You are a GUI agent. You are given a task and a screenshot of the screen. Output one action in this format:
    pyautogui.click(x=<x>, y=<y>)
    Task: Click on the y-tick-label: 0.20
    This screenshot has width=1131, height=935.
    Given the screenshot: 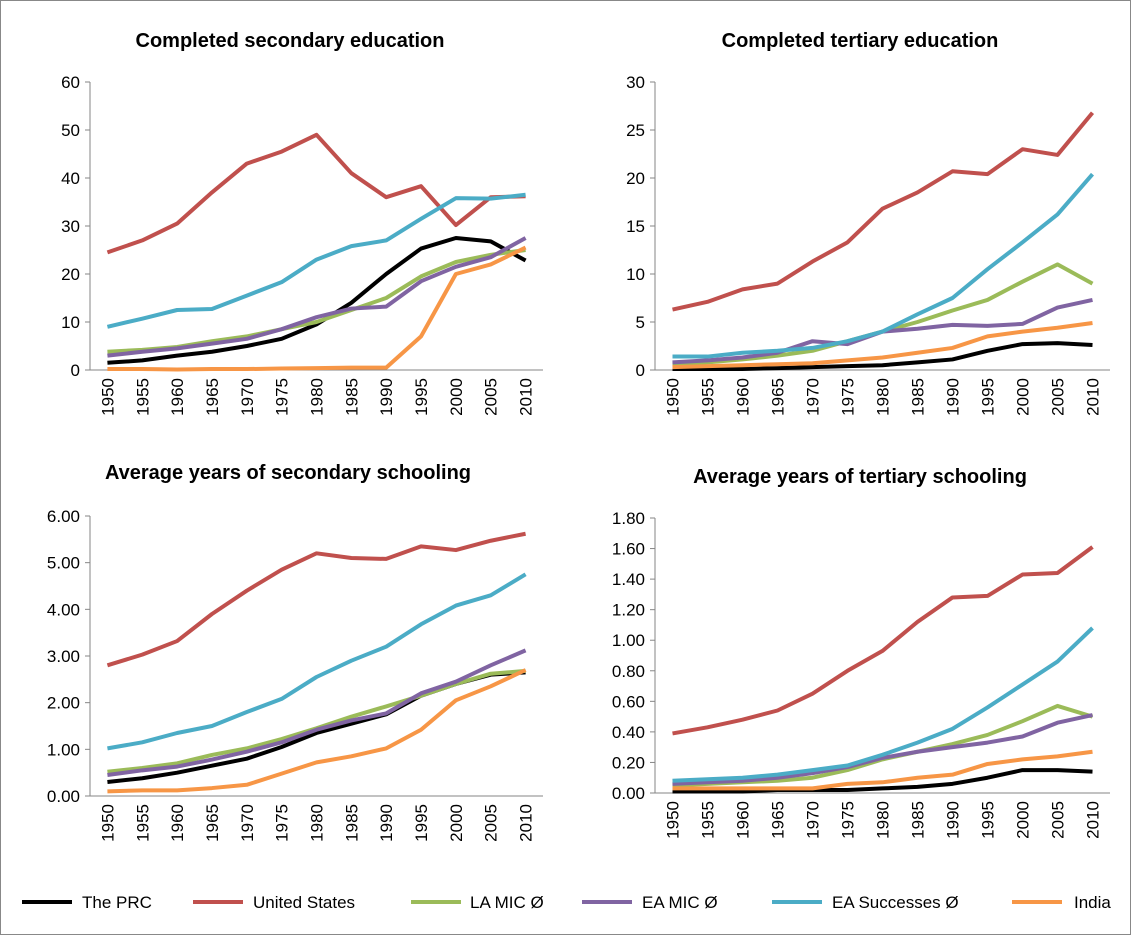 What is the action you would take?
    pyautogui.click(x=628, y=762)
    